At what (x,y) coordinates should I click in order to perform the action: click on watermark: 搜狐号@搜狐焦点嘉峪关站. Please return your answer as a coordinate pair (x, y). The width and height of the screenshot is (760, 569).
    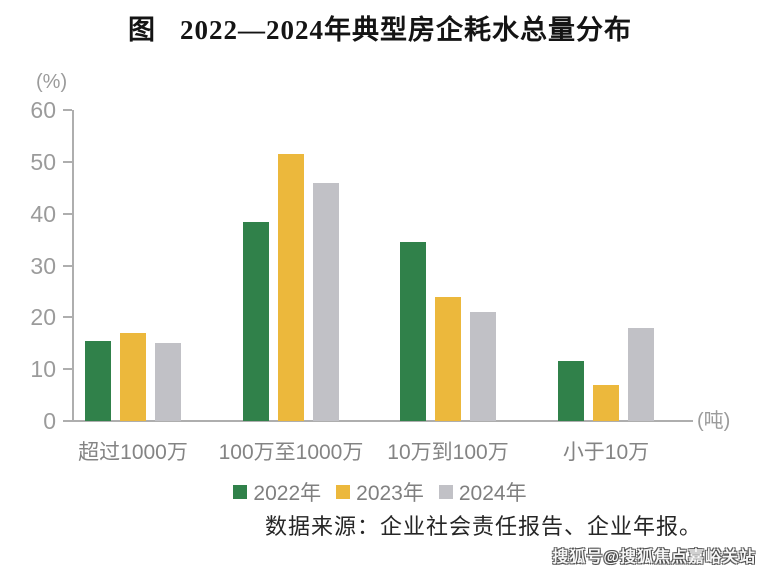
    Looking at the image, I should click on (654, 557).